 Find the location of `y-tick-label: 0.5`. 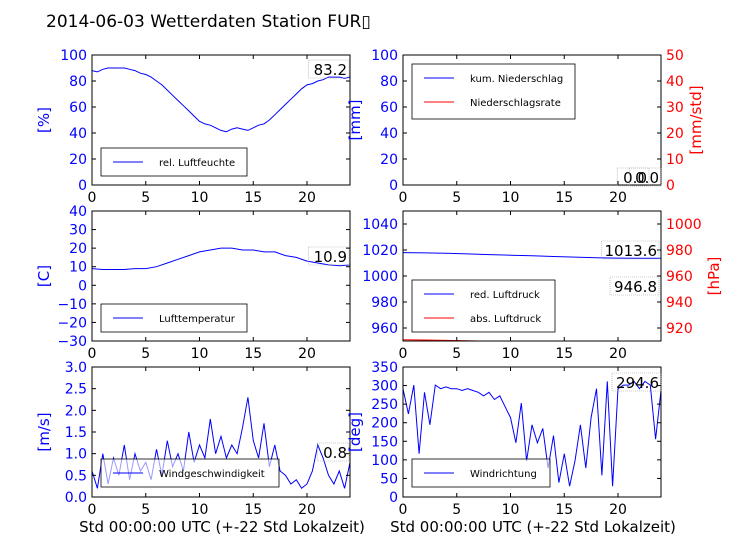

y-tick-label: 0.5 is located at coordinates (76, 476).